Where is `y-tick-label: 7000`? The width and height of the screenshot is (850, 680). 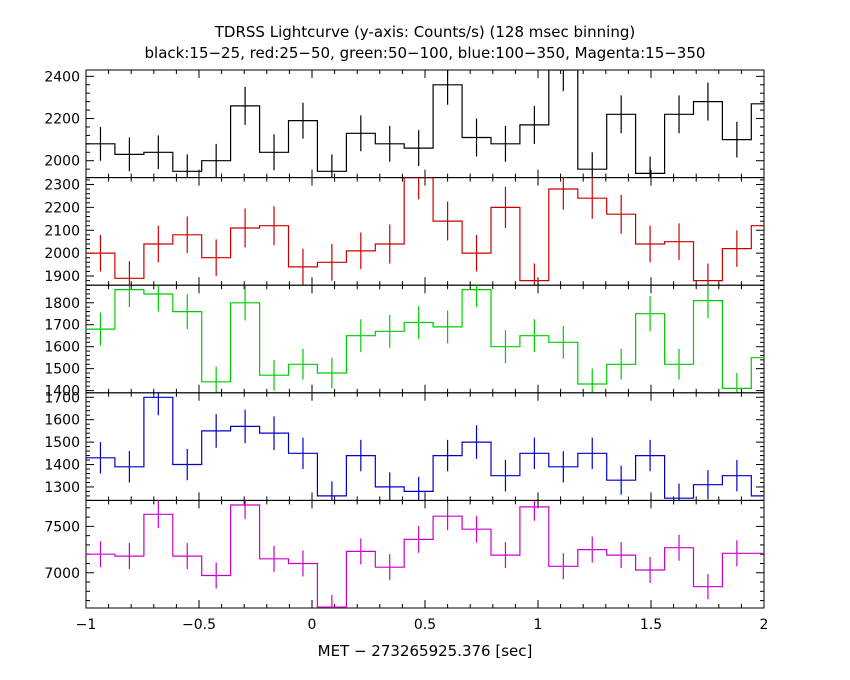
y-tick-label: 7000 is located at coordinates (62, 574).